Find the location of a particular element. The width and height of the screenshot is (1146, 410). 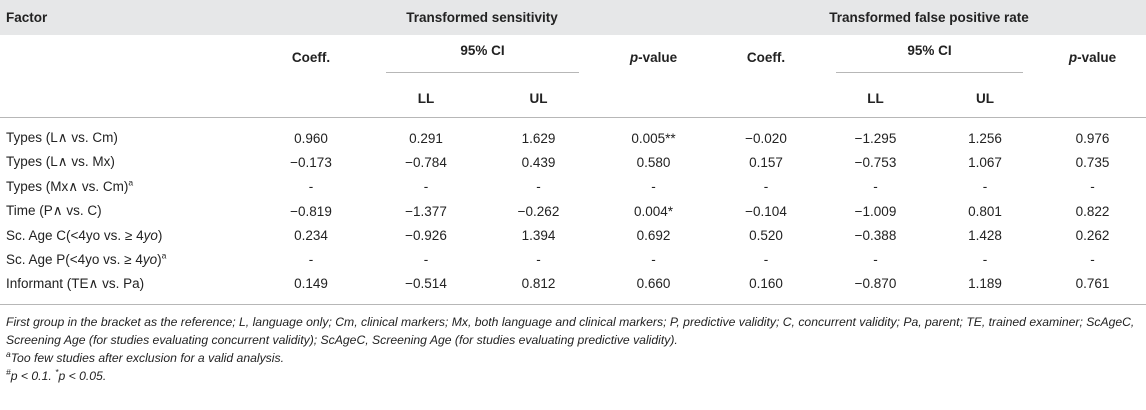

ci-bounds-row: LL UL LL UL is located at coordinates (573, 99).